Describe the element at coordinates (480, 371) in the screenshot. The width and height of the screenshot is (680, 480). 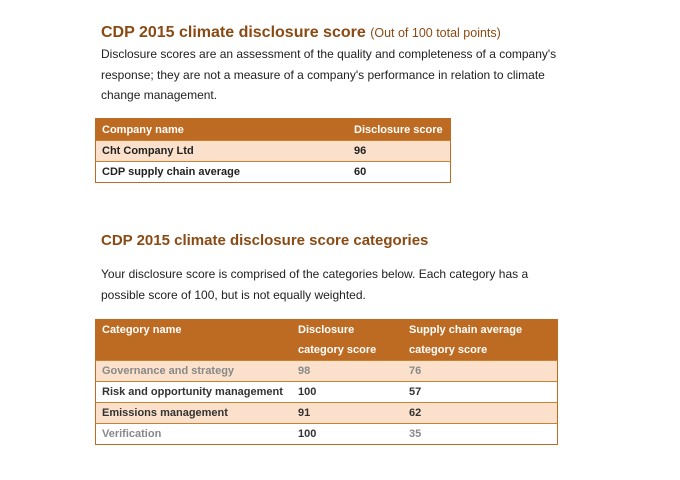
I see `supply-average-cell: 76` at that location.